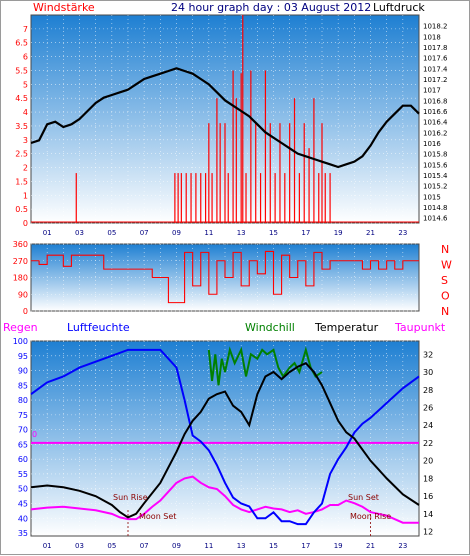 This screenshot has height=556, width=470. Describe the element at coordinates (435, 219) in the screenshot. I see `pressure-tick-label: 1014.6` at that location.